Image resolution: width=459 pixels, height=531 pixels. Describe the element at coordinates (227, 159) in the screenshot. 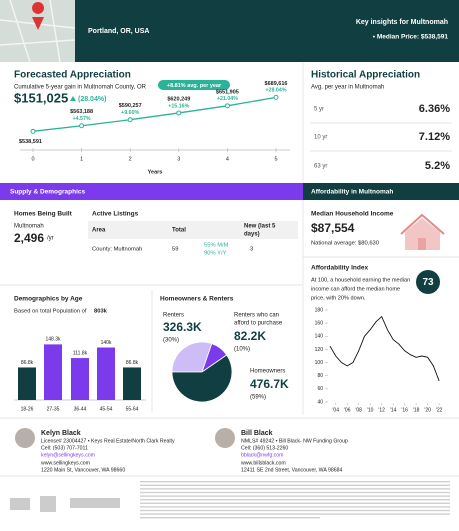

I see `x-tick-label: 4` at that location.